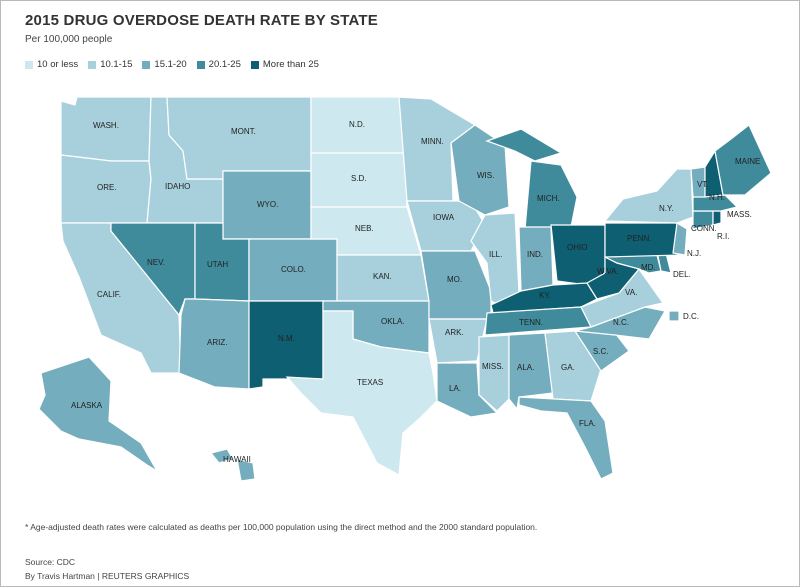 This screenshot has width=800, height=587. I want to click on state-label-wi: WIS., so click(485, 175).